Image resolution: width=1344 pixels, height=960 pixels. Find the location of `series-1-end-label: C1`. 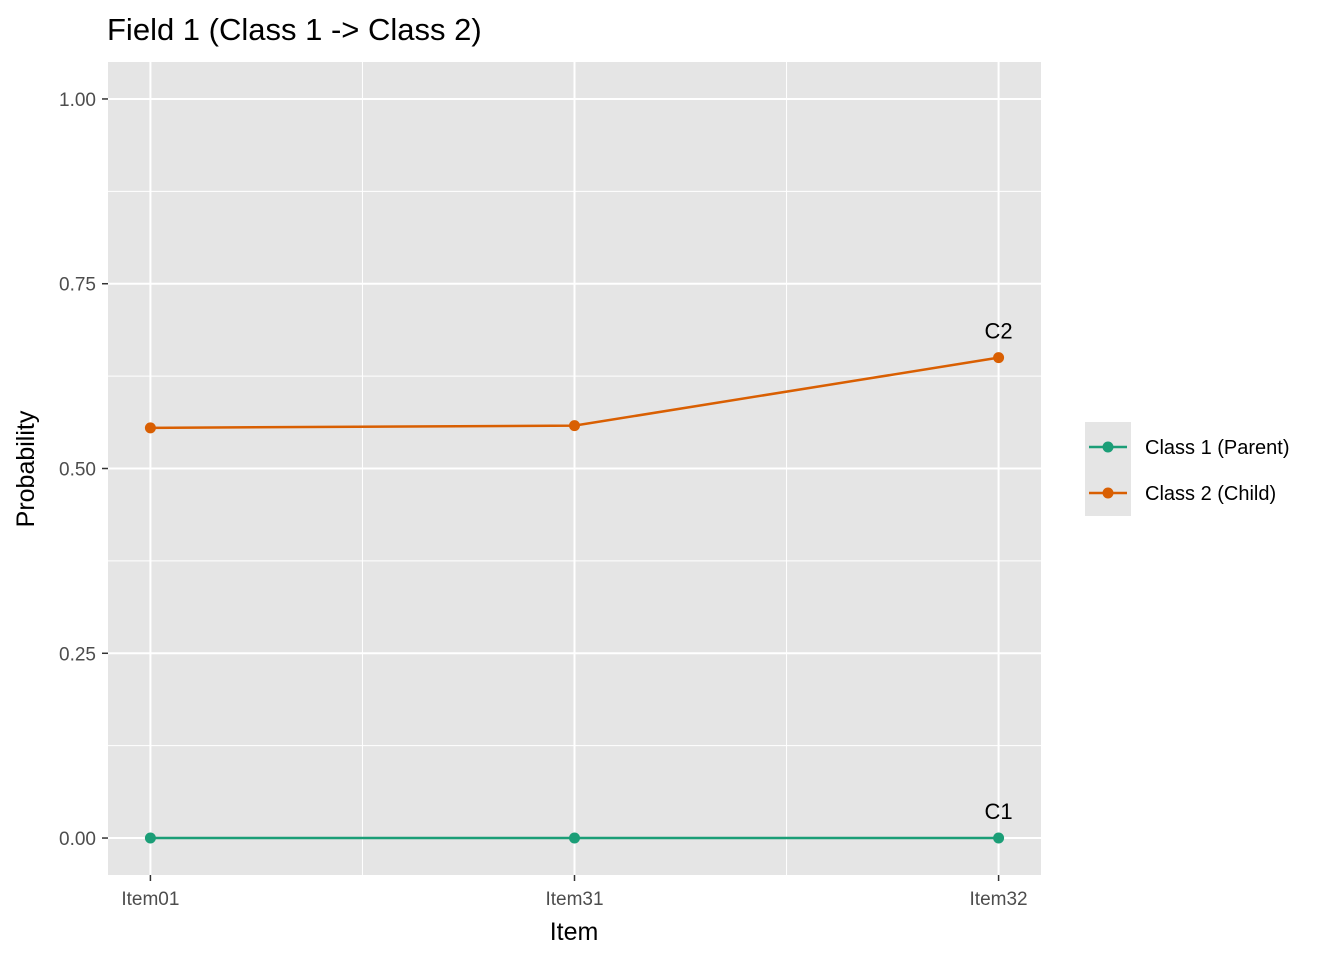

series-1-end-label: C1 is located at coordinates (999, 811).